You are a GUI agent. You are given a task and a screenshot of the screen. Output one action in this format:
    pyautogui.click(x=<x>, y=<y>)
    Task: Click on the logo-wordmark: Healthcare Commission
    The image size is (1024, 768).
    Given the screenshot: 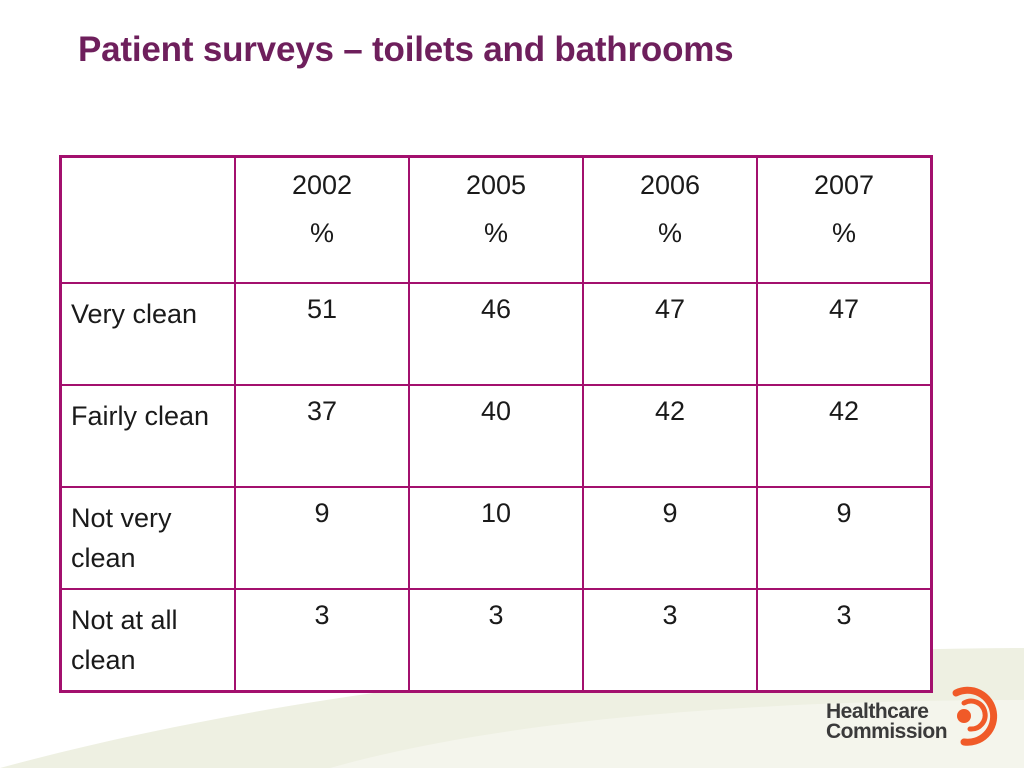 What is the action you would take?
    pyautogui.click(x=887, y=721)
    